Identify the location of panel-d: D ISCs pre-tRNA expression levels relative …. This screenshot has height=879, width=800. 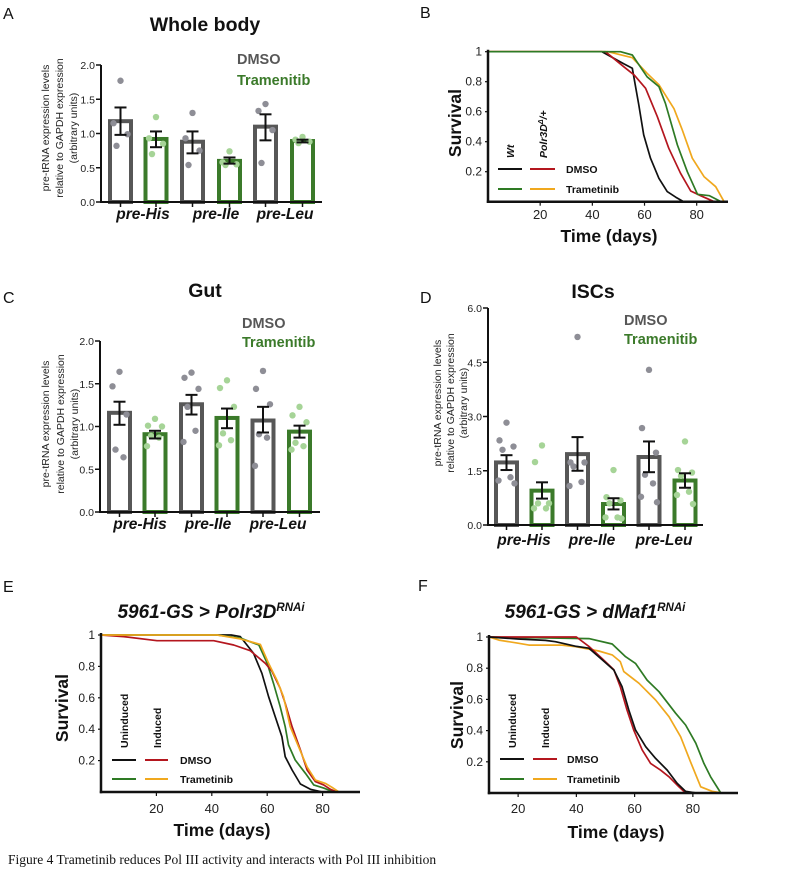
(561, 415).